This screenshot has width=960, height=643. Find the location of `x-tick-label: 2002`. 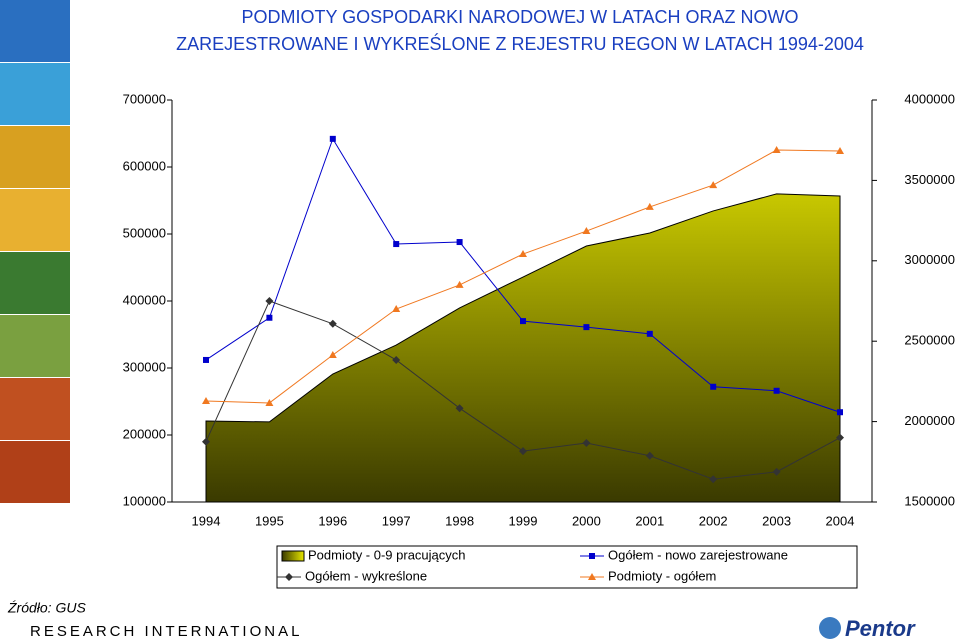

x-tick-label: 2002 is located at coordinates (713, 520).